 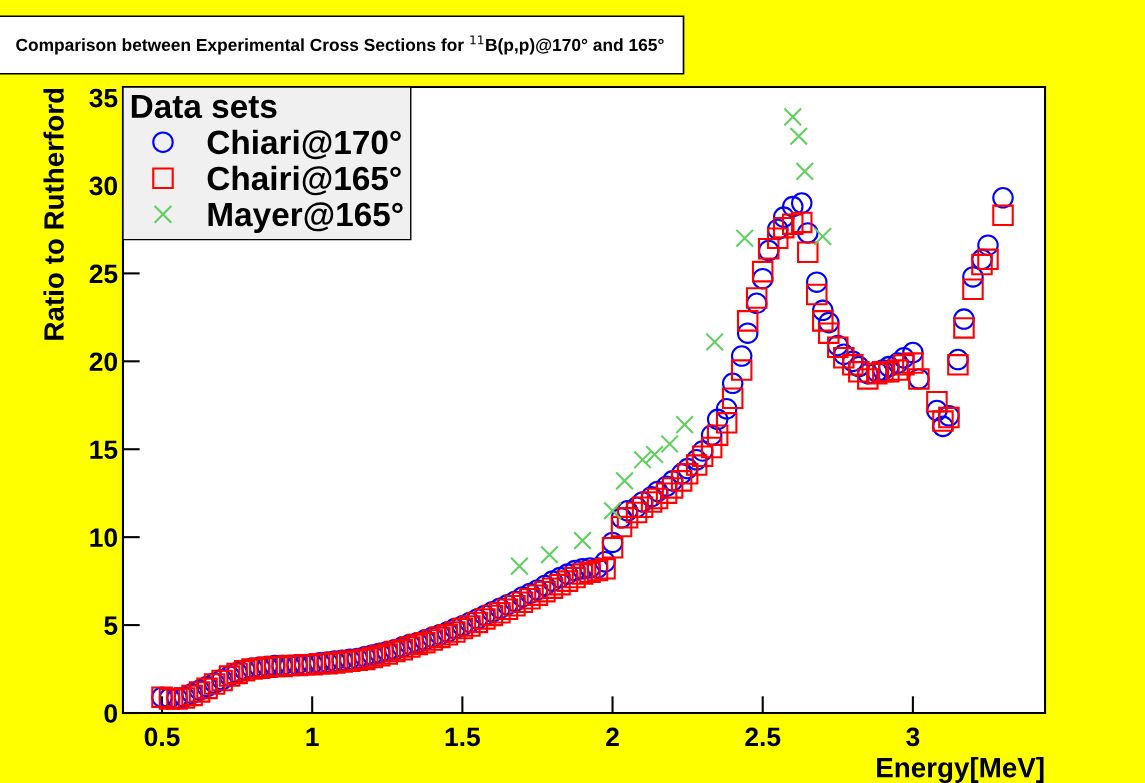 What do you see at coordinates (612, 737) in the screenshot?
I see `x-tick-label: 2` at bounding box center [612, 737].